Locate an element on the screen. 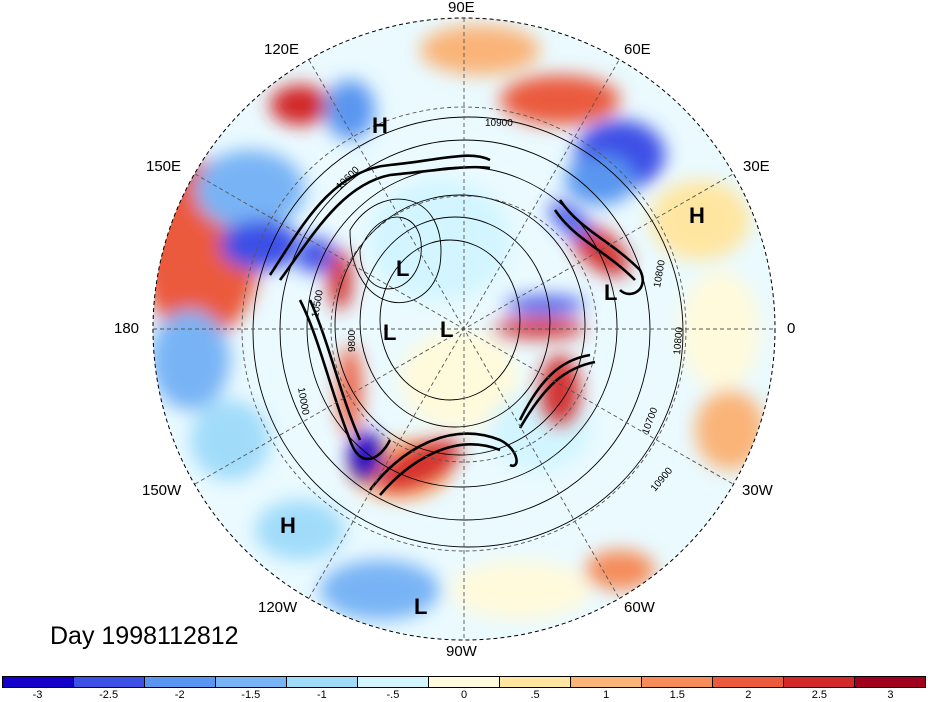 Image resolution: width=928 pixels, height=702 pixels. lon-label-150w: 150W is located at coordinates (162, 490).